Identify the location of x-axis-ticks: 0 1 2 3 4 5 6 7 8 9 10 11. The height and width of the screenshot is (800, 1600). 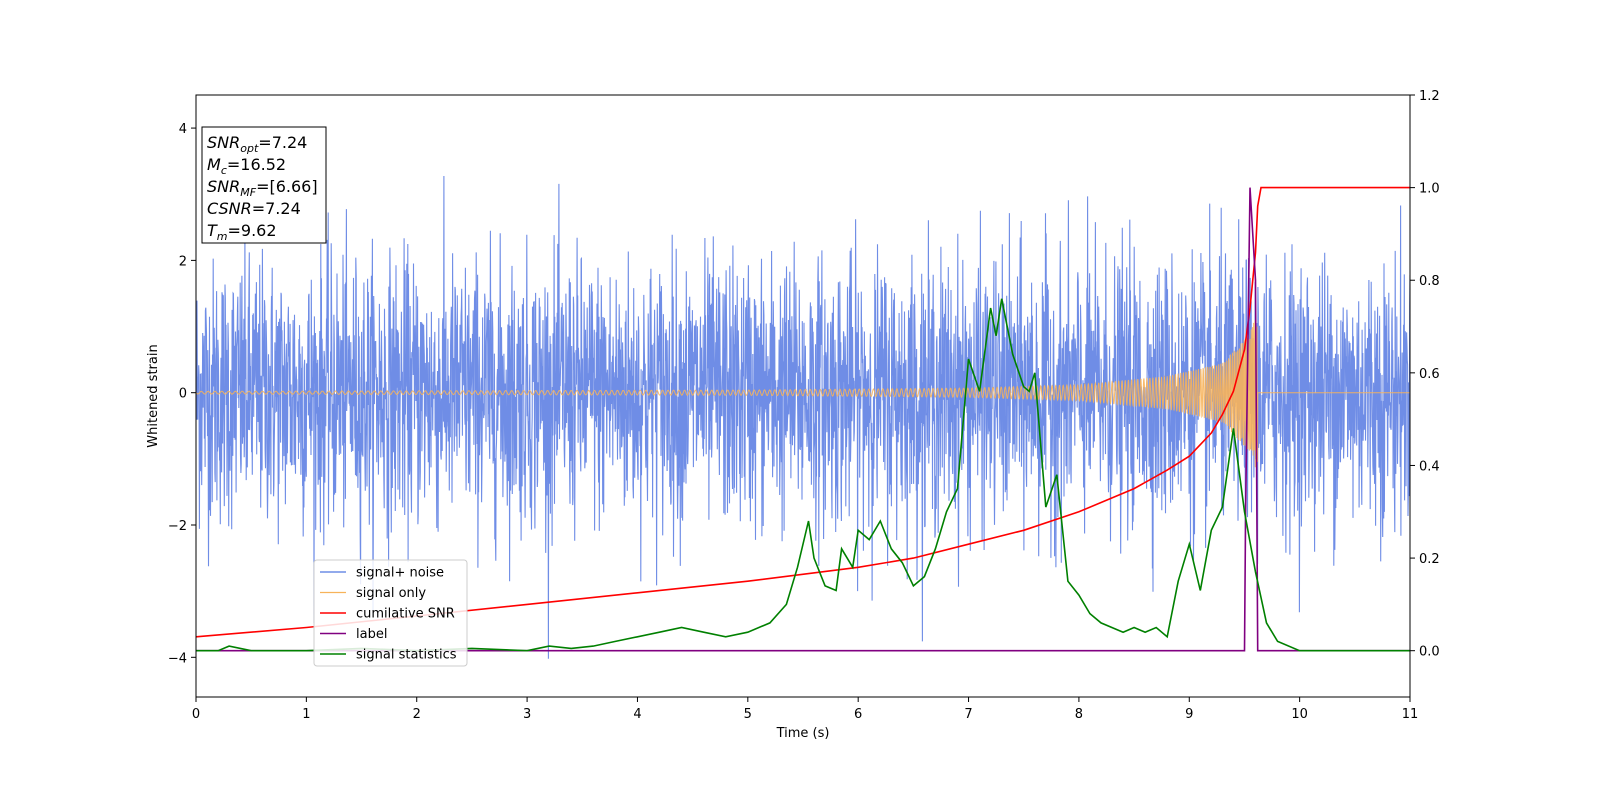
(805, 709).